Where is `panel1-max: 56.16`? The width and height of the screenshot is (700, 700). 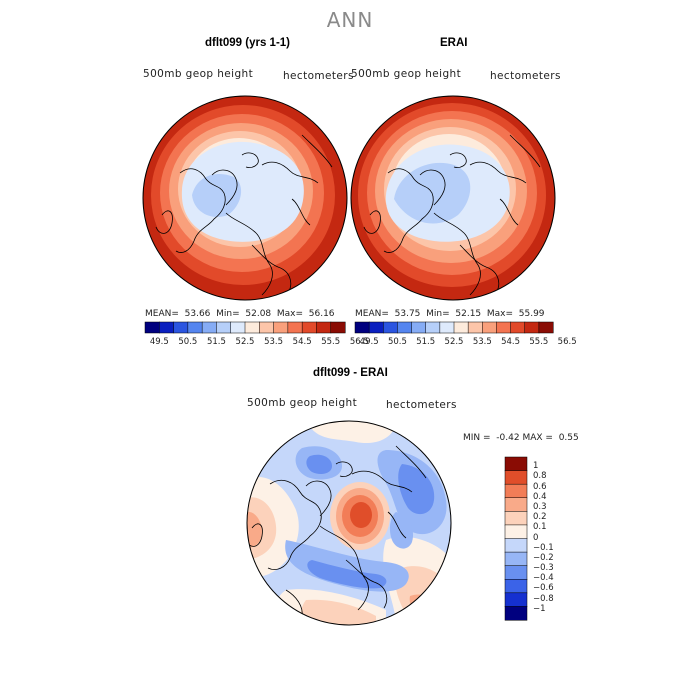
panel1-max: 56.16 is located at coordinates (321, 314).